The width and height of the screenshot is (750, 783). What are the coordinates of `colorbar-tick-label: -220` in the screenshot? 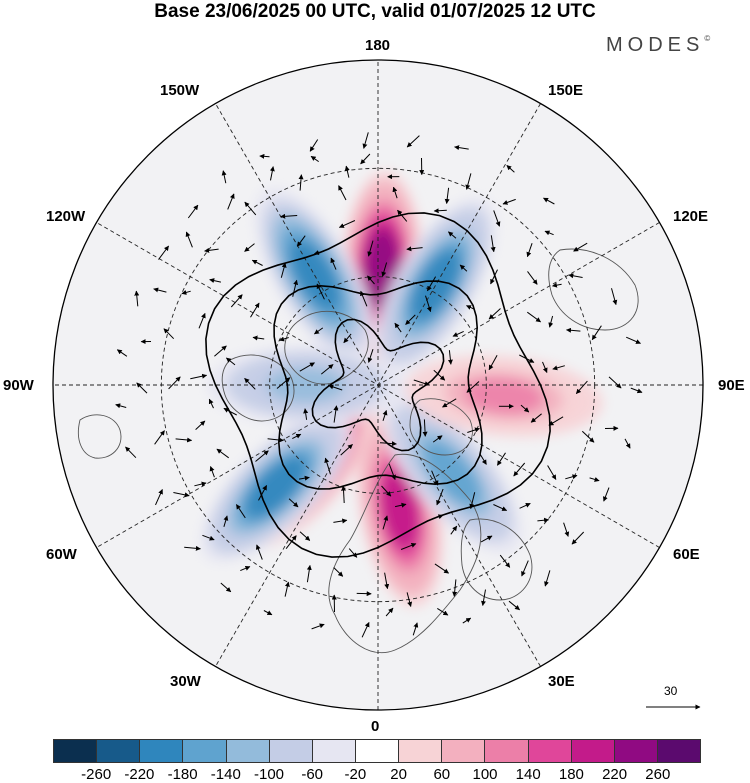 It's located at (139, 774).